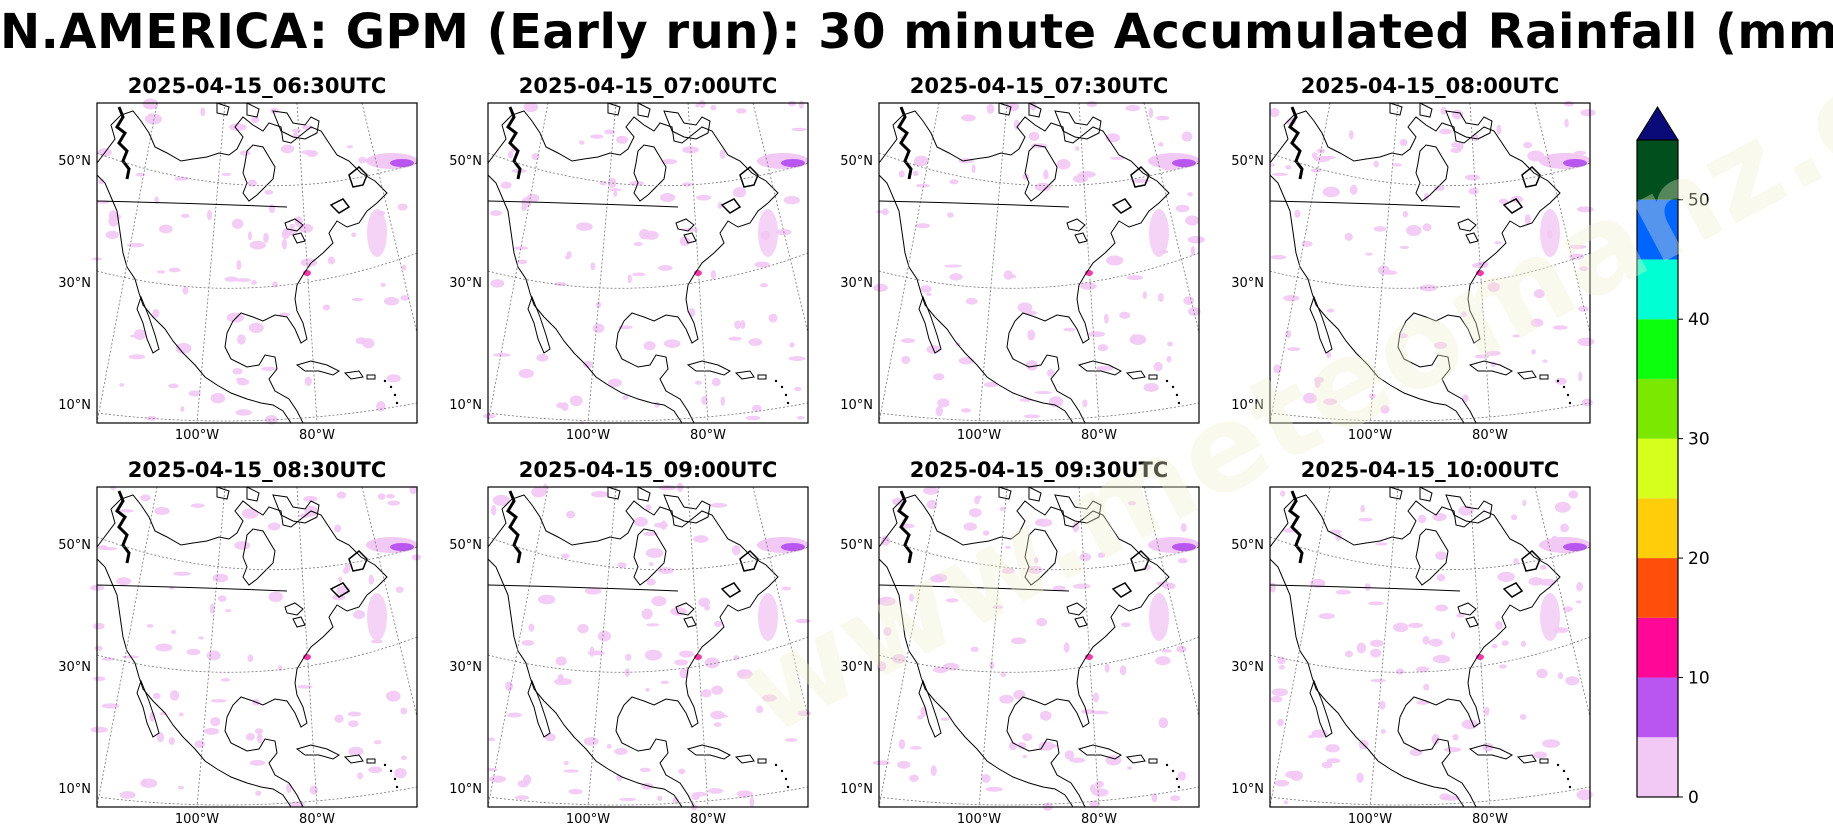 This screenshot has width=1833, height=834. Describe the element at coordinates (1699, 440) in the screenshot. I see `colorbar-tick-label: 30` at that location.